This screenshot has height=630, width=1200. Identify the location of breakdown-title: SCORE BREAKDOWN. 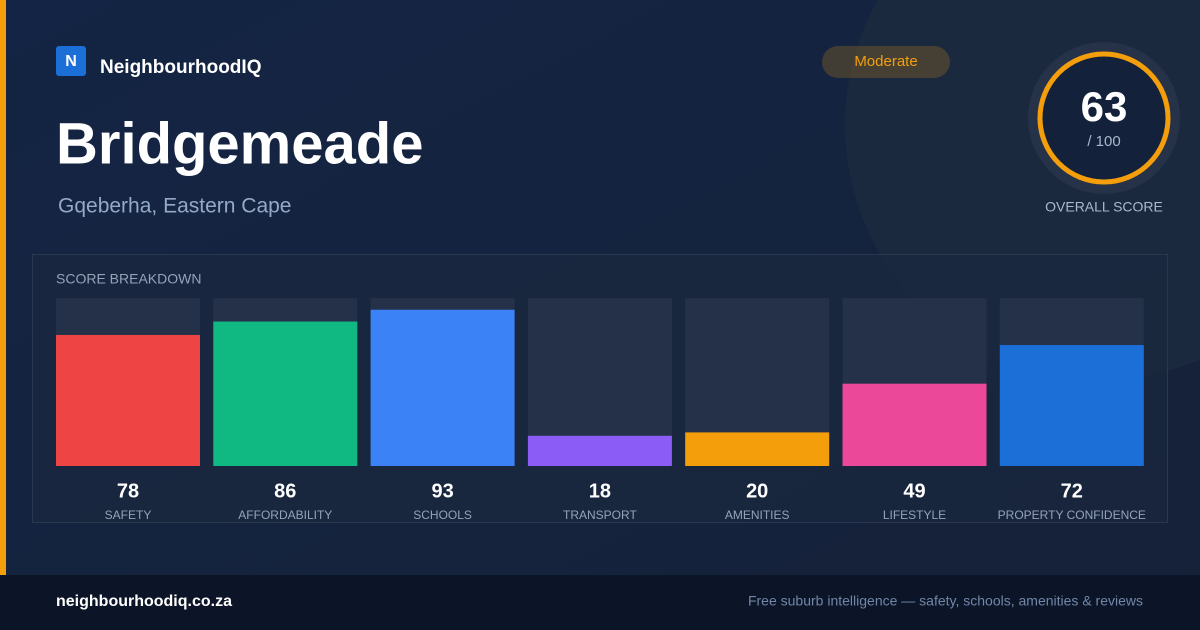
(128, 279).